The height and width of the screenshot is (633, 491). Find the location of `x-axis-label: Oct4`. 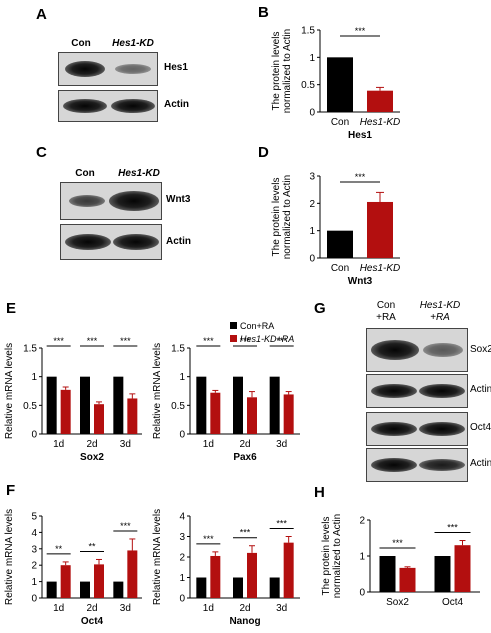

x-axis-label: Oct4 is located at coordinates (92, 621).